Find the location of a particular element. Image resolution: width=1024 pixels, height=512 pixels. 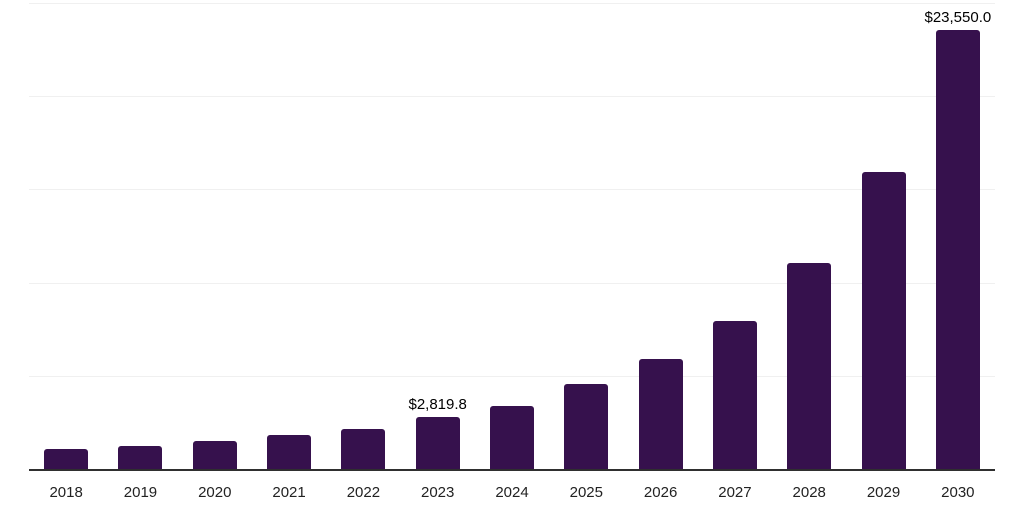

bar-2030 is located at coordinates (957, 250).